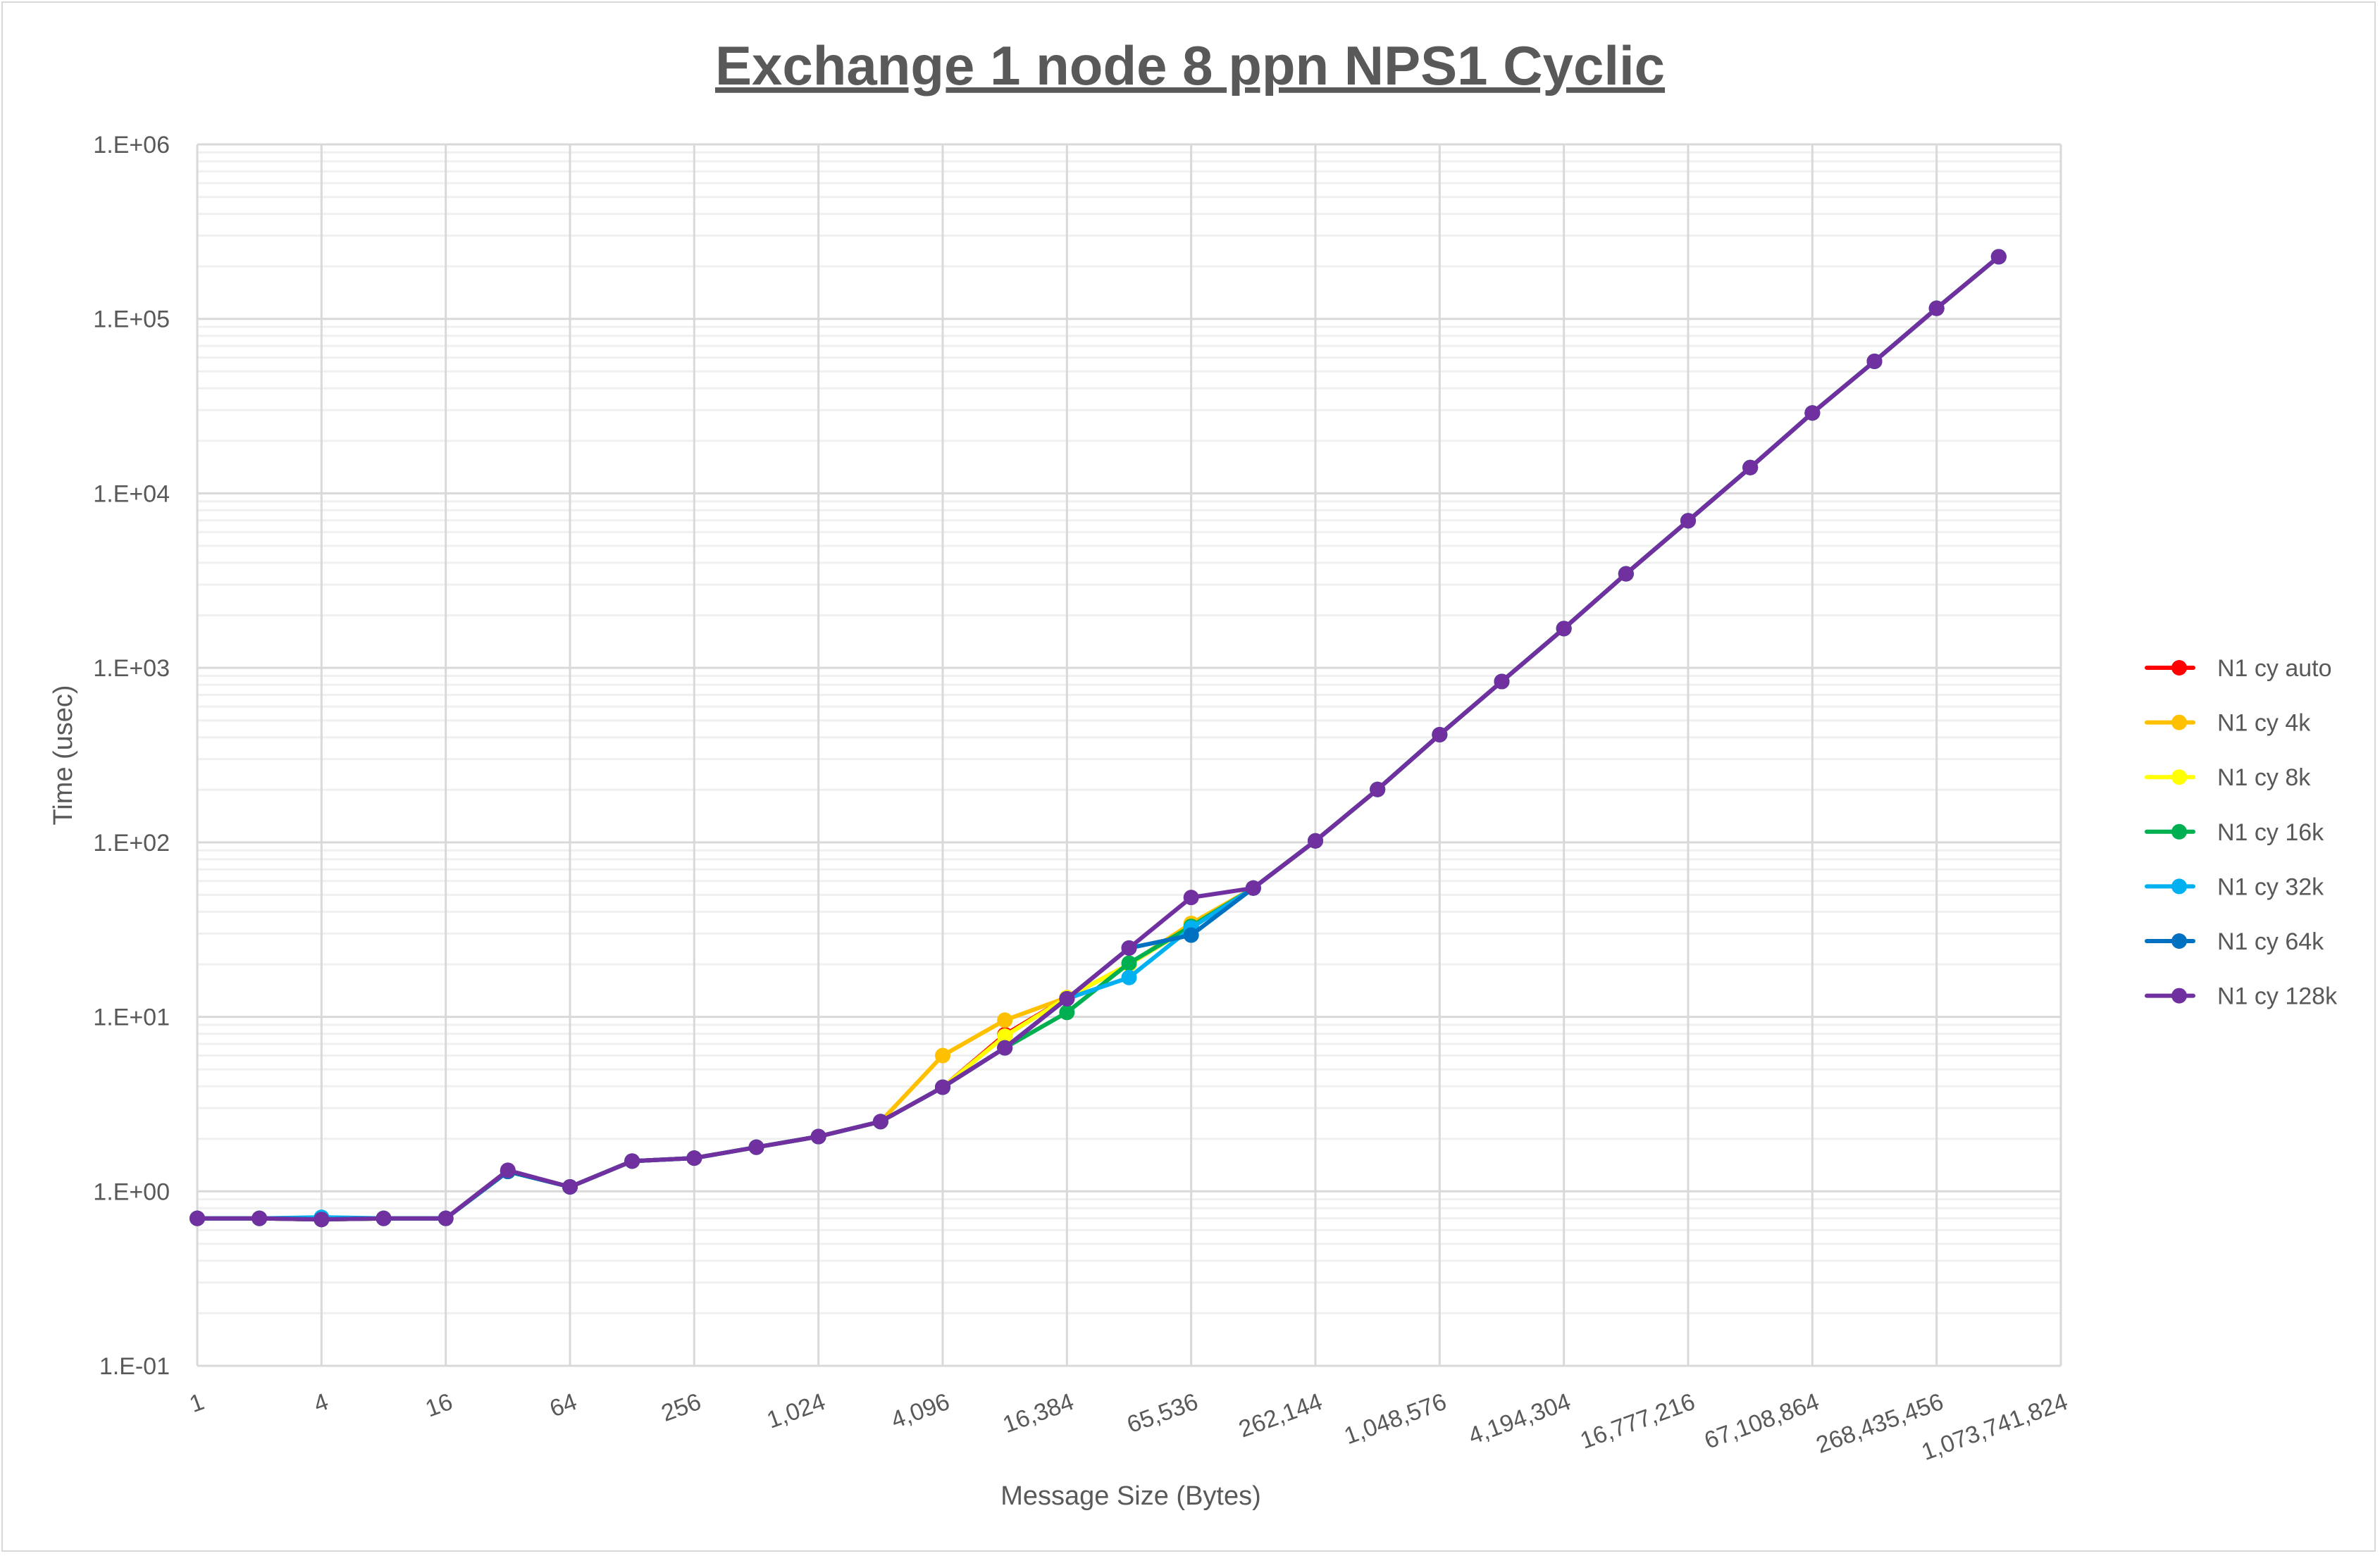  Describe the element at coordinates (134, 1366) in the screenshot. I see `y-tick-label: 1.E-01` at that location.